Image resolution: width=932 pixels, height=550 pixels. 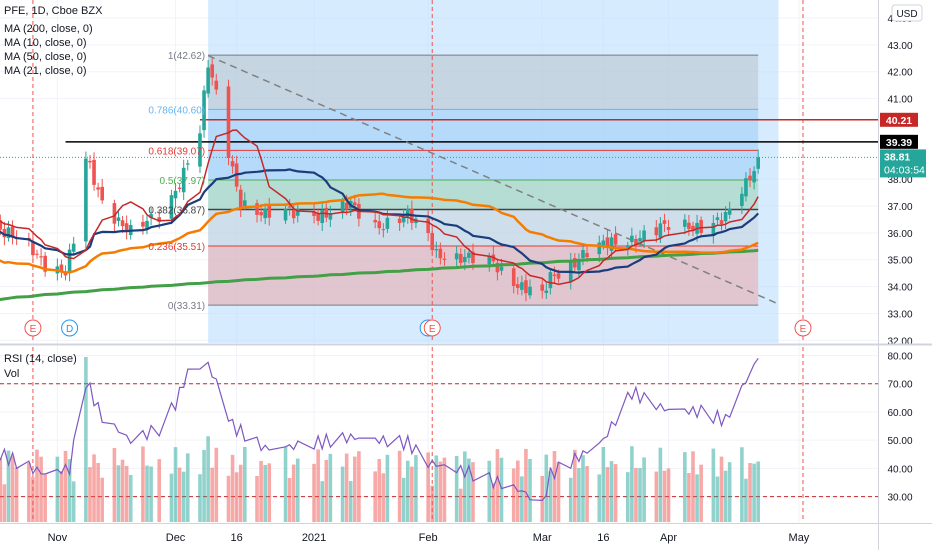 What do you see at coordinates (899, 119) in the screenshot?
I see `resistance-tag: 40.21` at bounding box center [899, 119].